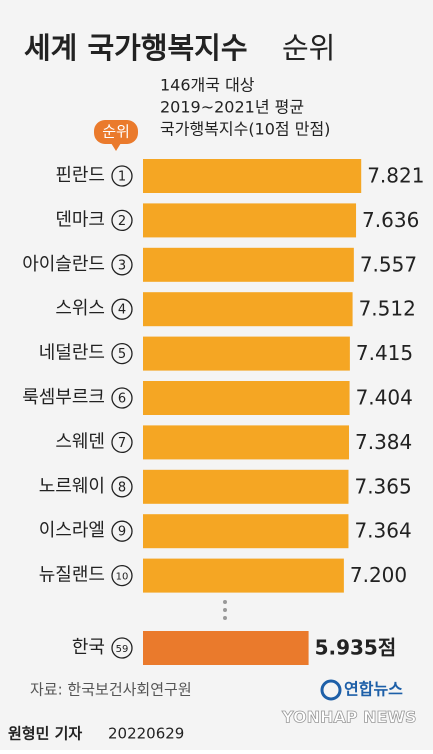 The height and width of the screenshot is (754, 433). I want to click on rank: 59, so click(122, 649).